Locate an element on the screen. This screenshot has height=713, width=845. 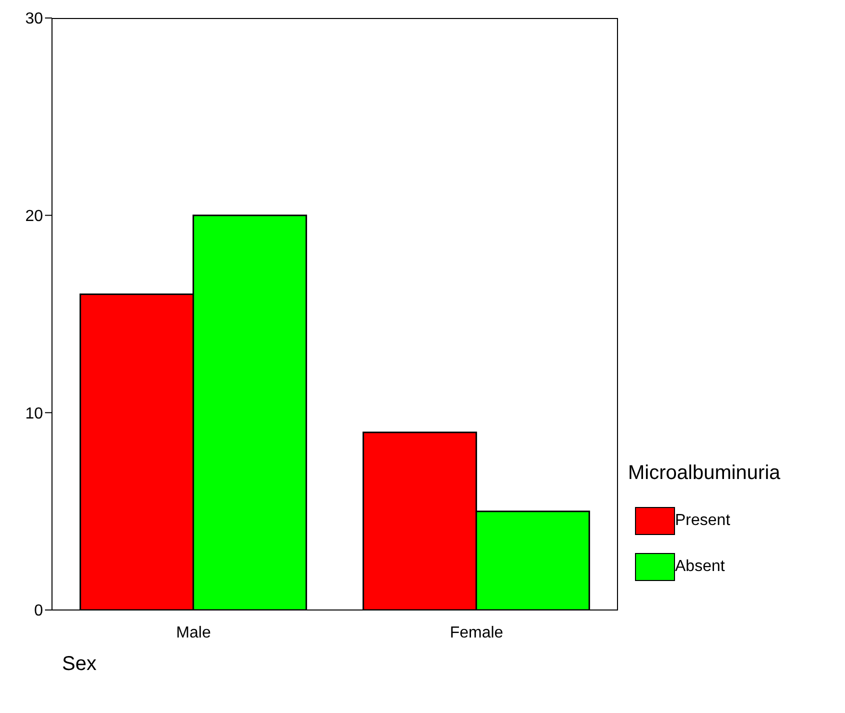
x-tick-label: Male is located at coordinates (193, 633).